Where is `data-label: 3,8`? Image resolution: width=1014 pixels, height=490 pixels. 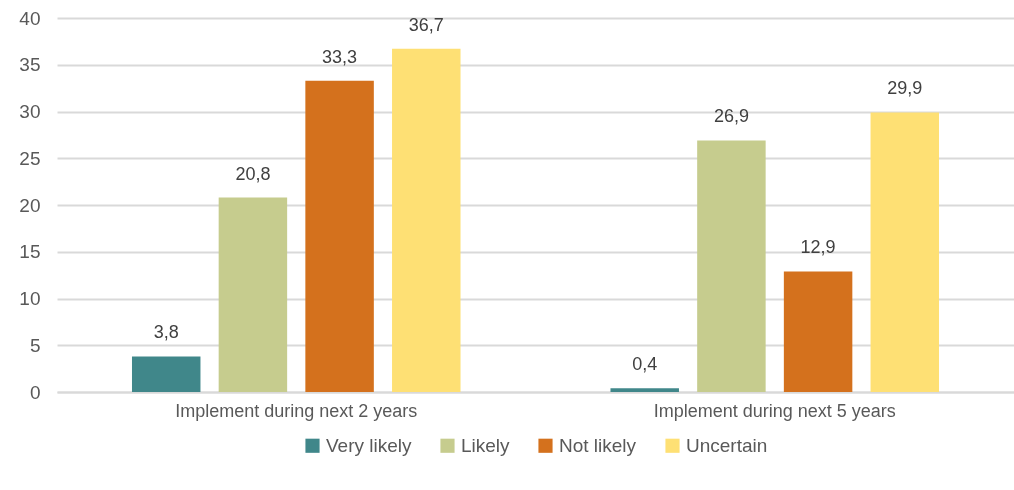
data-label: 3,8 is located at coordinates (166, 332).